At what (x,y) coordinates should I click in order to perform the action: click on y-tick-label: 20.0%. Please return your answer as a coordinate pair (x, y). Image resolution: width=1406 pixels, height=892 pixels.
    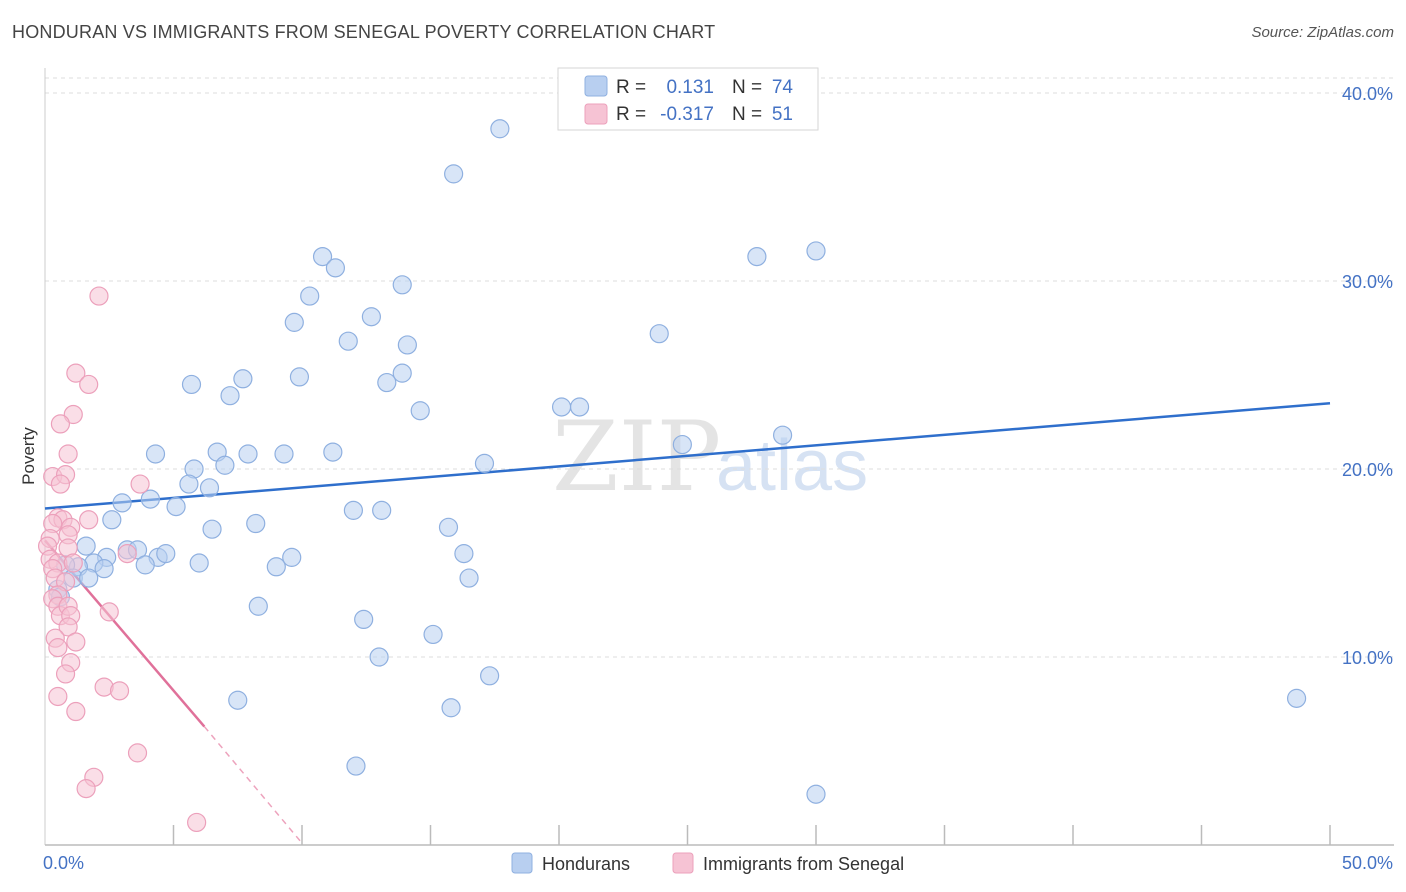
    Looking at the image, I should click on (1367, 470).